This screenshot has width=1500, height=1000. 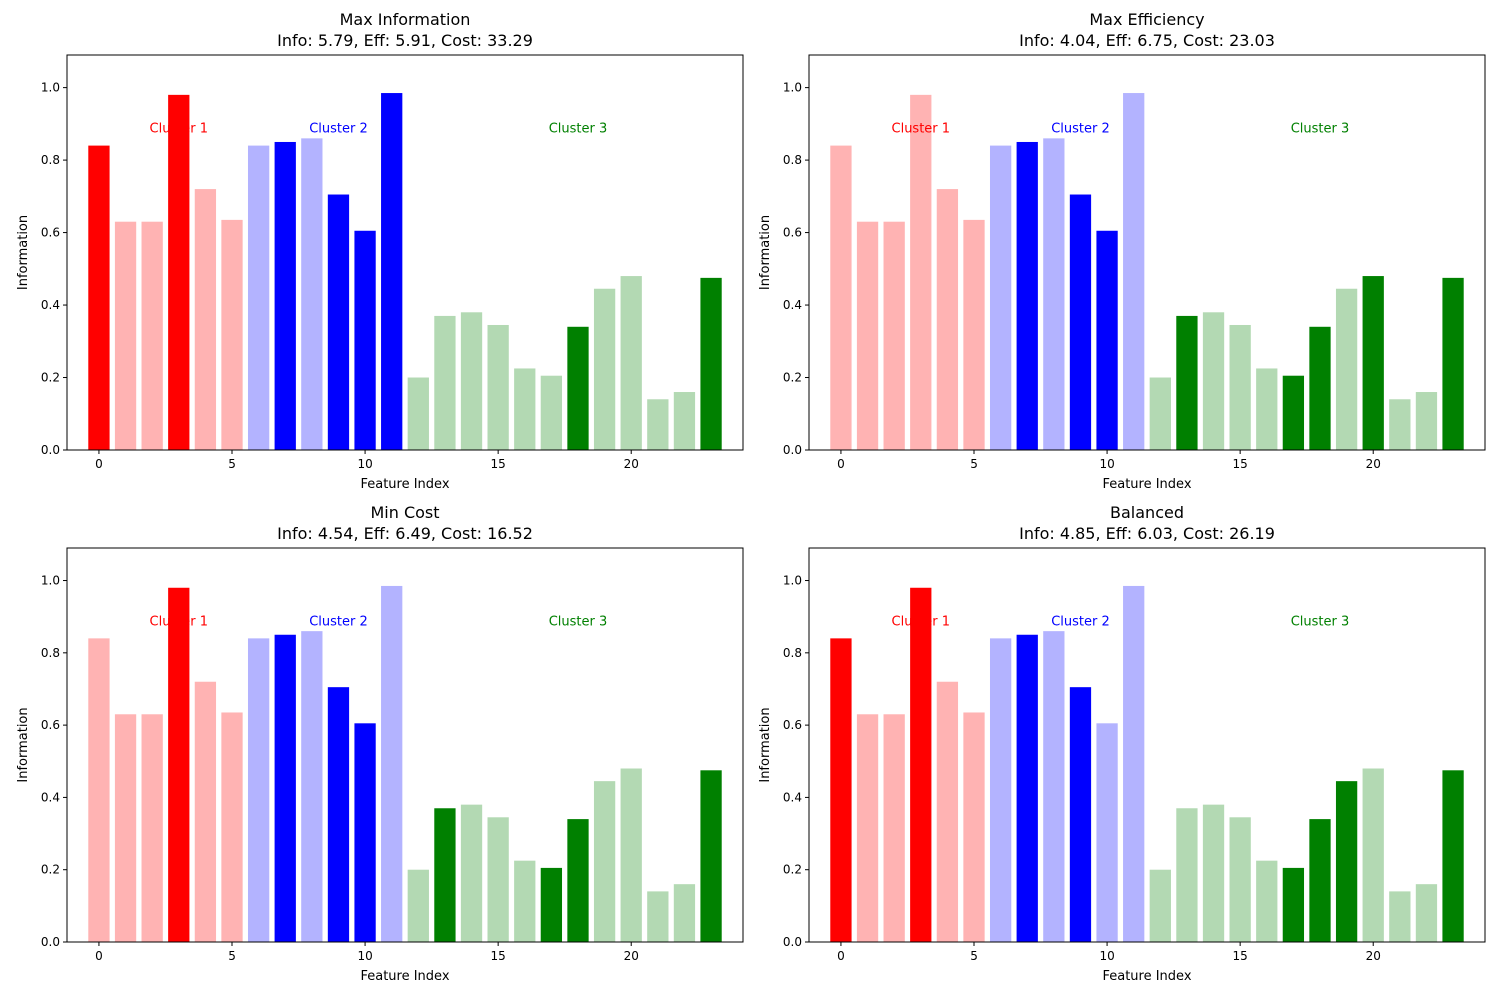 I want to click on y-tick-label: 0.6, so click(x=50, y=233).